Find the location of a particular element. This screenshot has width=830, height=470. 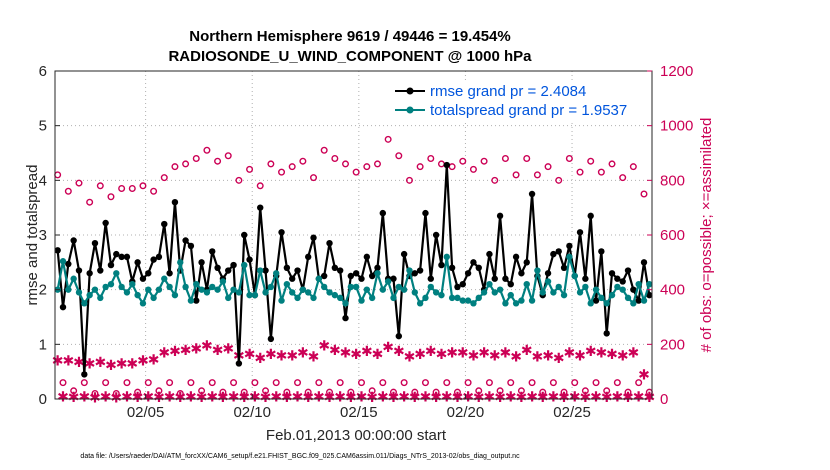

legend-box is located at coordinates (520, 100).